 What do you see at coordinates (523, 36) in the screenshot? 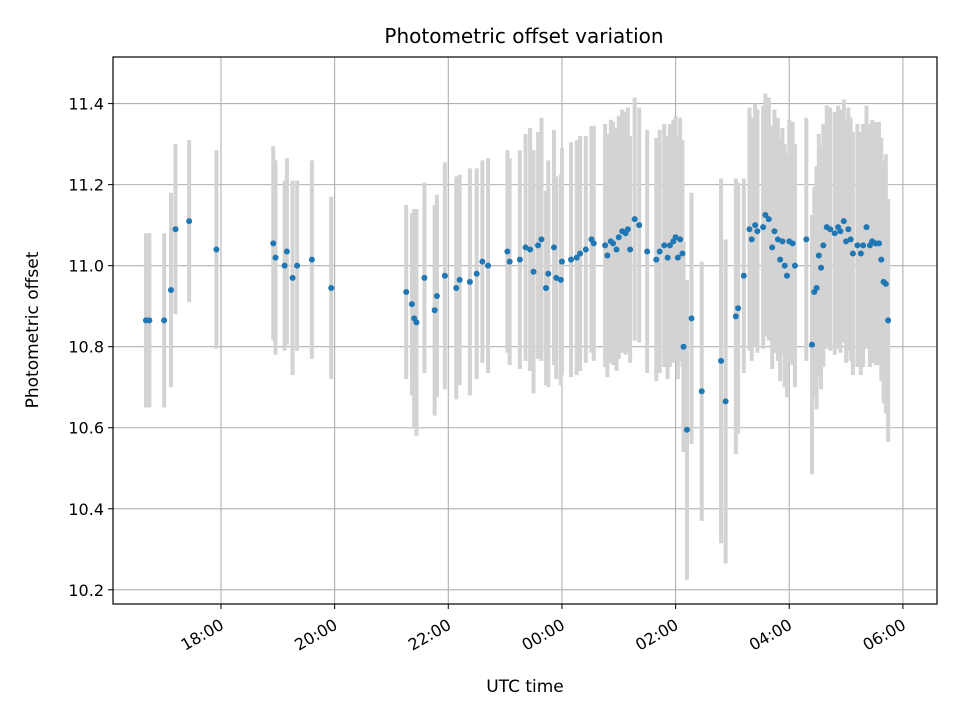
I see `chart-title: Photometric offset variation` at bounding box center [523, 36].